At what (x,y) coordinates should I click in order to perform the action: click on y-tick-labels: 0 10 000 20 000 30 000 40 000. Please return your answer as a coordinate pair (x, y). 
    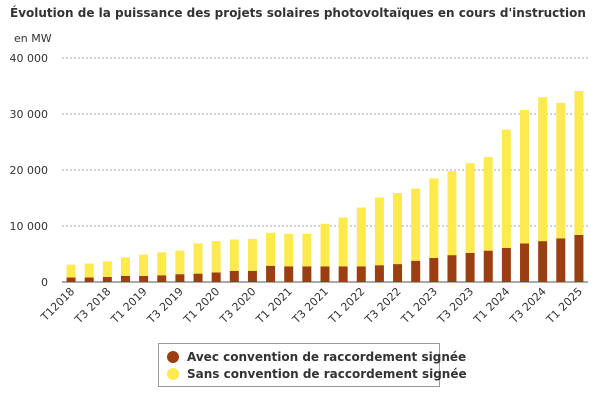
    Looking at the image, I should click on (29, 170).